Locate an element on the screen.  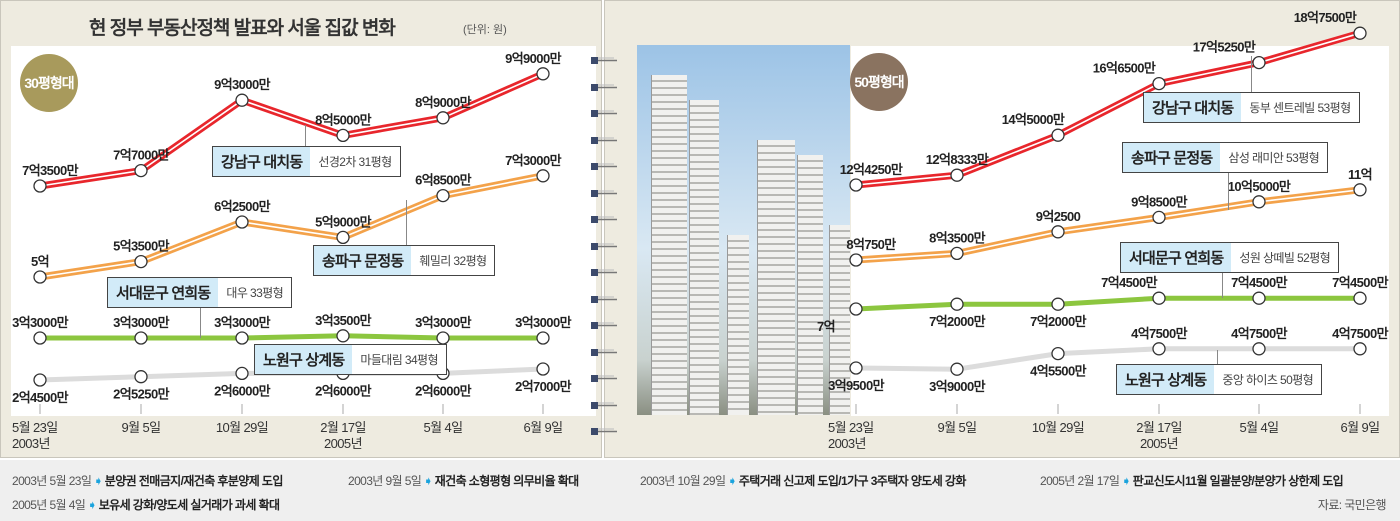
data-label: 14억5000만 is located at coordinates (1033, 119).